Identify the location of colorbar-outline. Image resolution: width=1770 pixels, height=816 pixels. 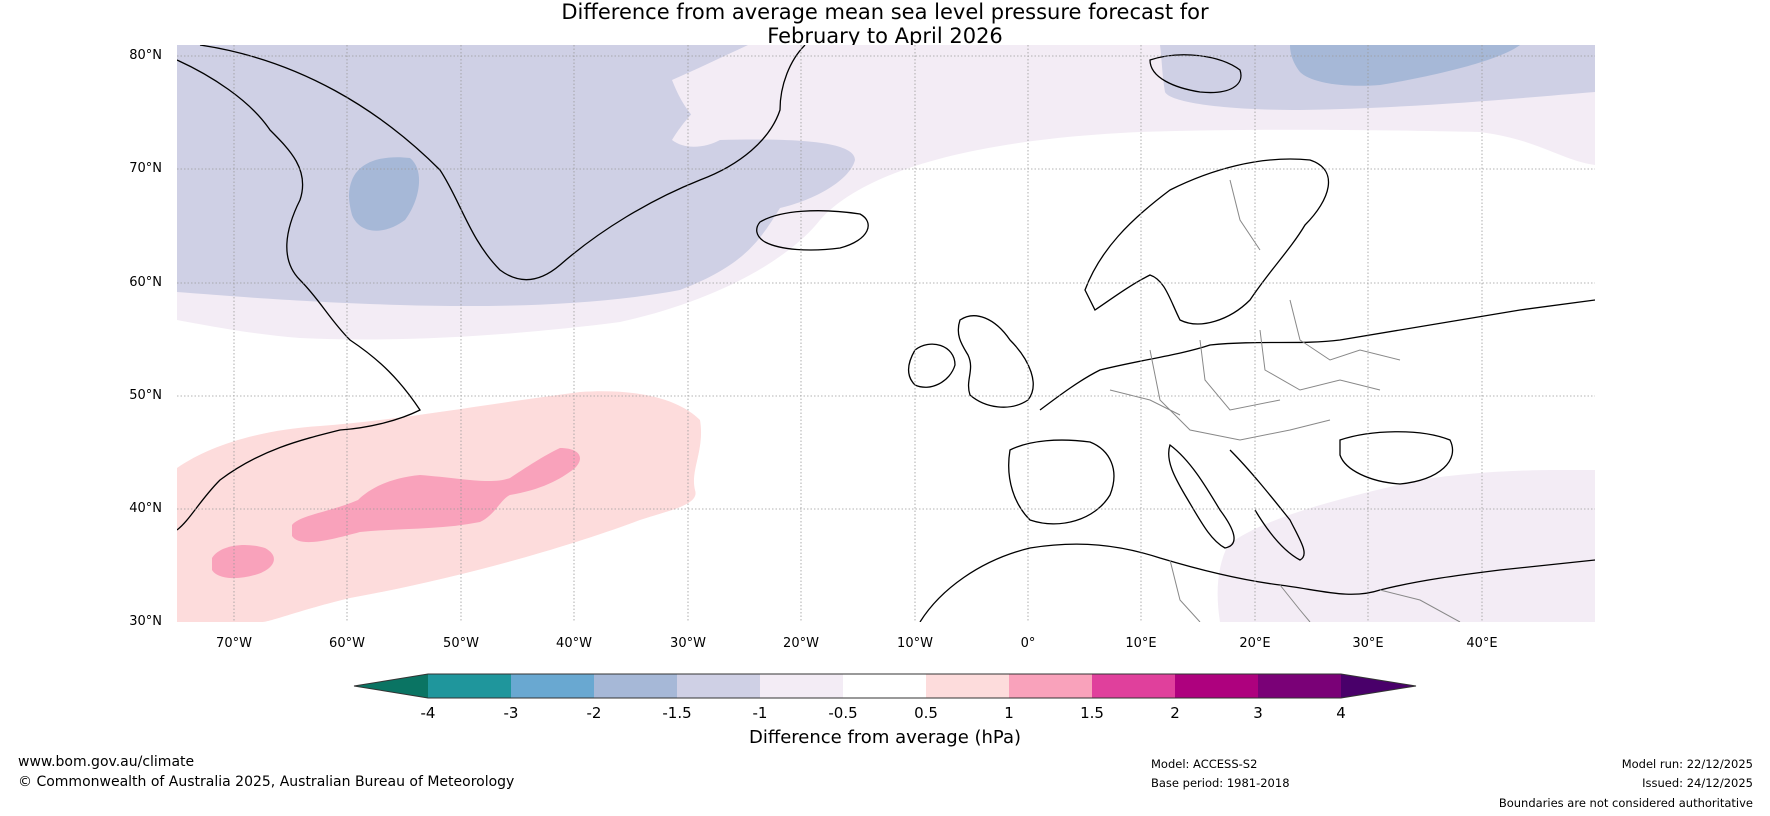
(885, 686).